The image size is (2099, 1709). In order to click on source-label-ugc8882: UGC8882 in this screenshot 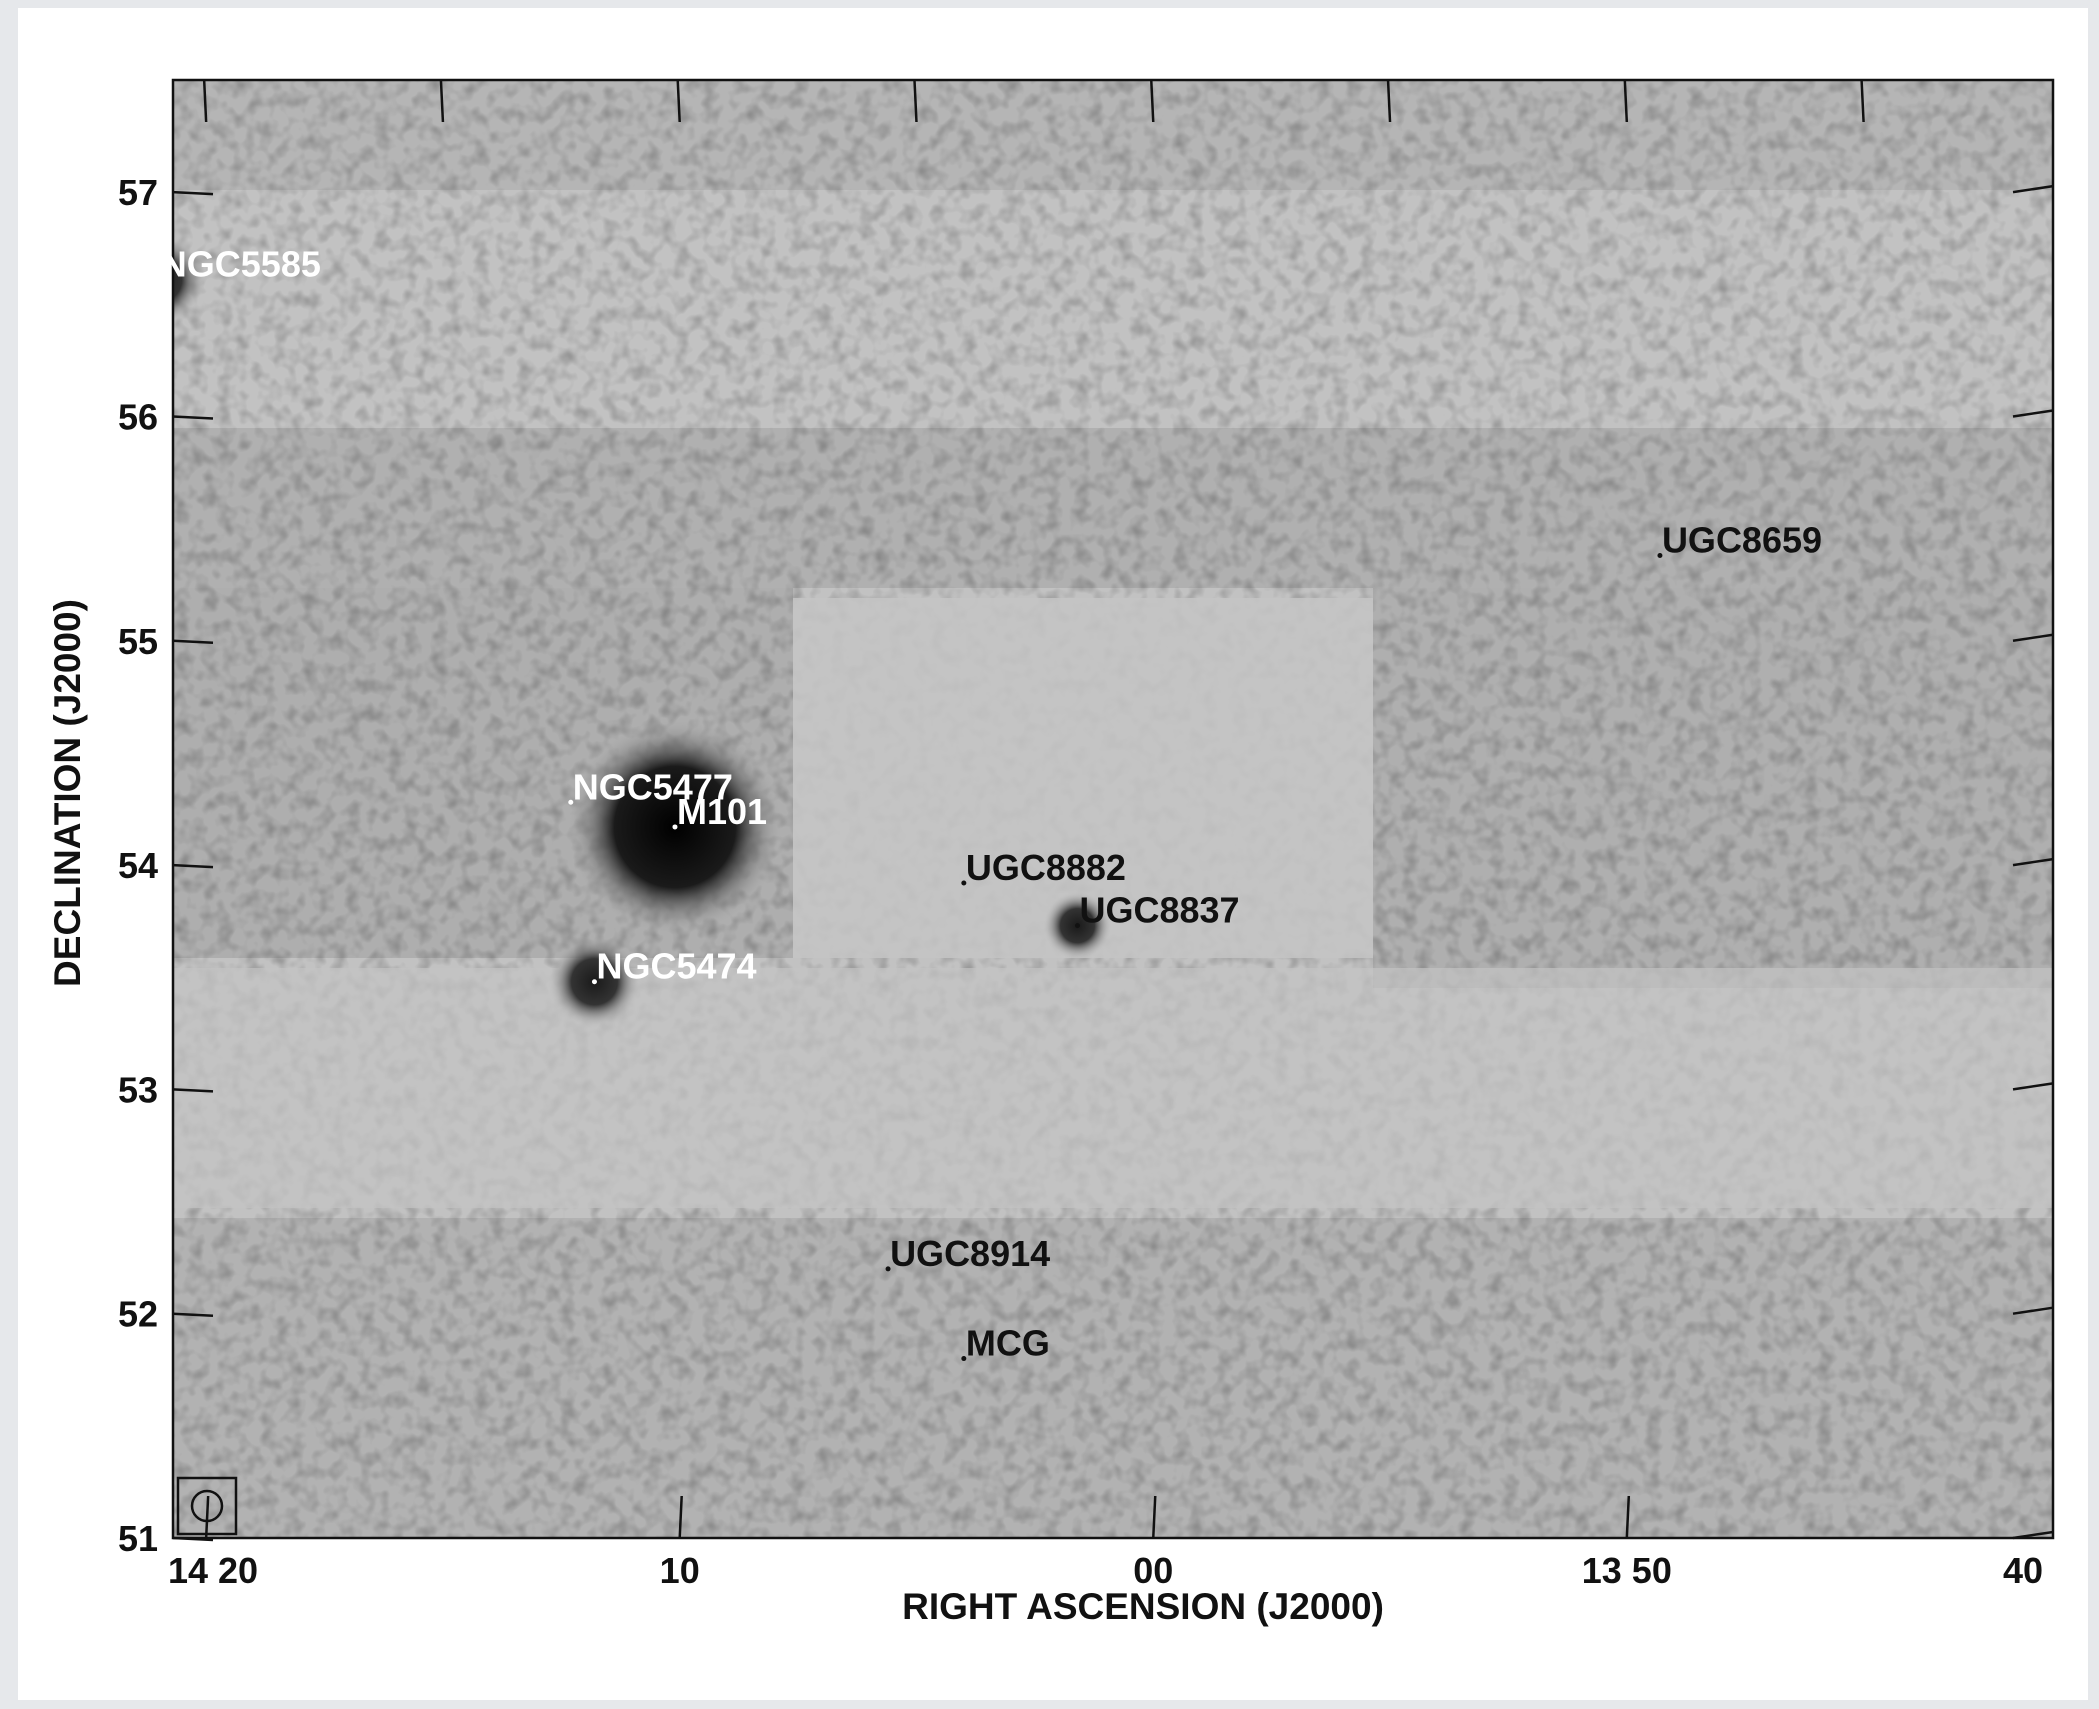, I will do `click(1046, 867)`.